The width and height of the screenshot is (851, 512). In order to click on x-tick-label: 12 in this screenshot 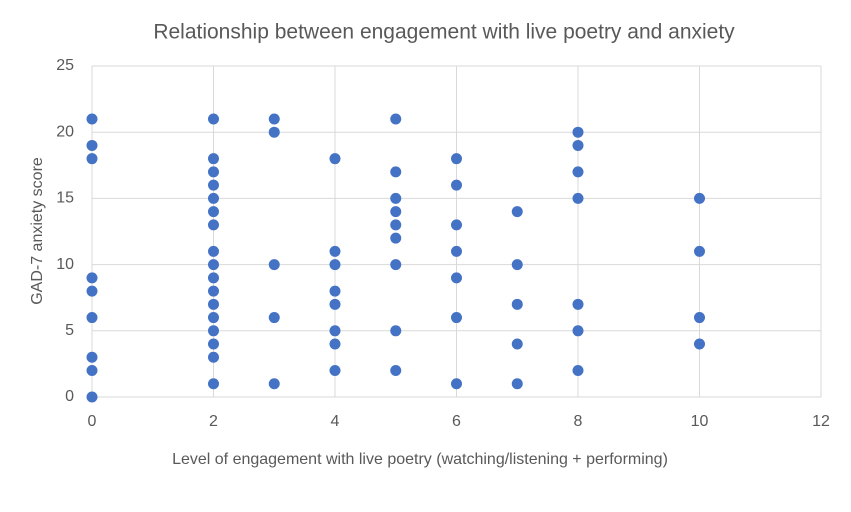, I will do `click(821, 421)`.